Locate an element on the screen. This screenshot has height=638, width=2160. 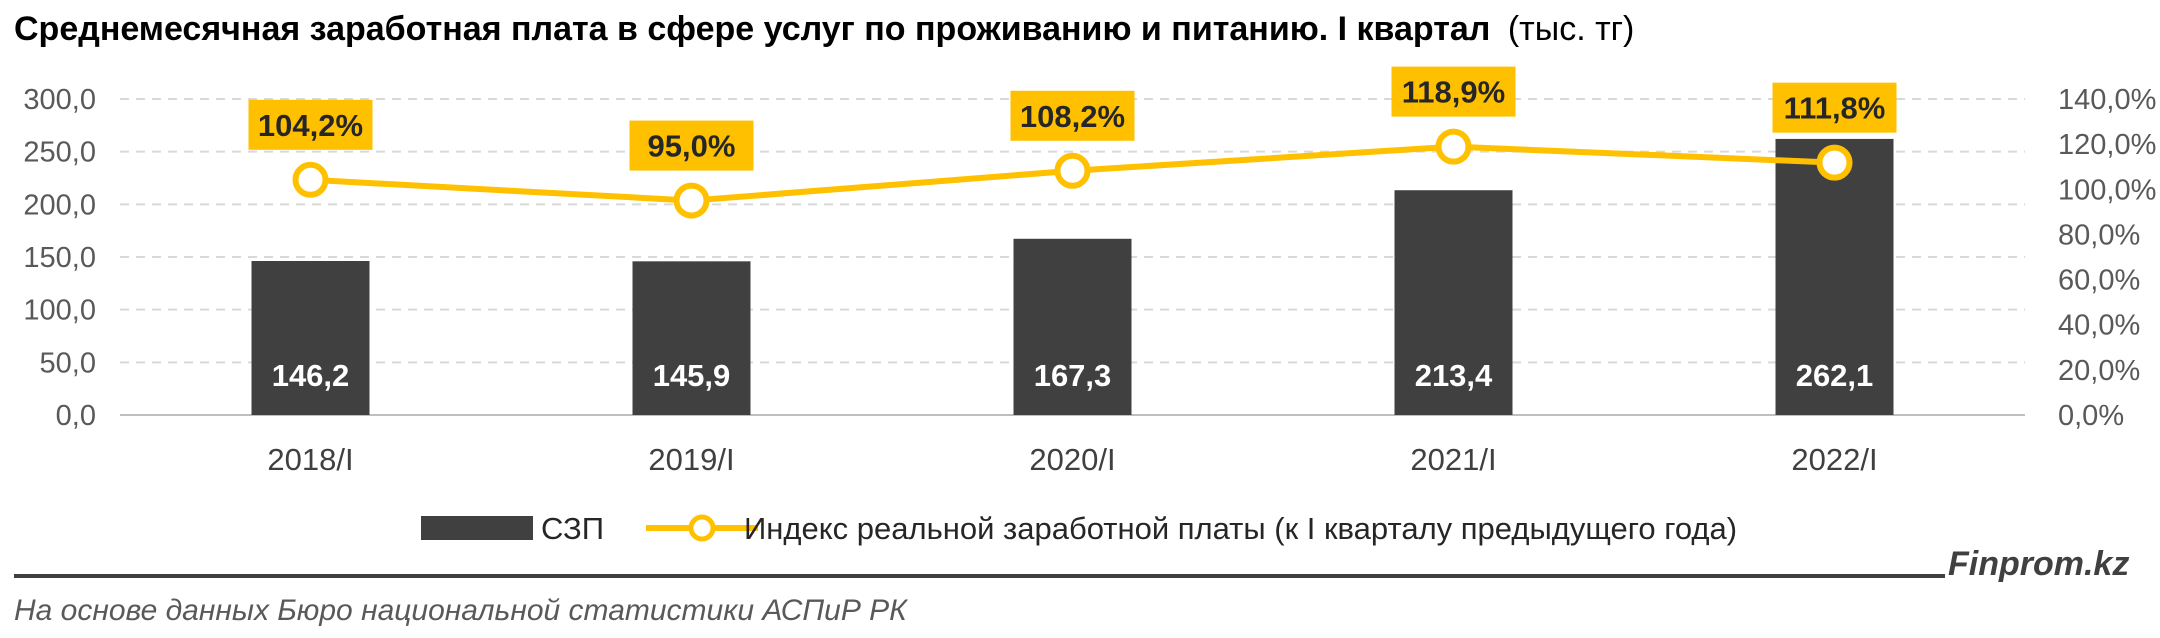
y-left-tick-label: 300,0 is located at coordinates (59, 100).